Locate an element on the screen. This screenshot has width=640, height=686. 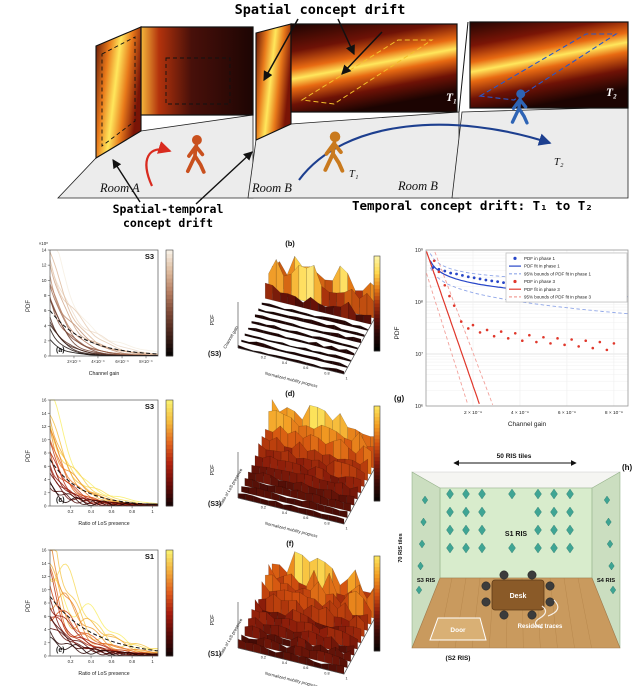
y-tick-label: 14 is located at coordinates (44, 250).